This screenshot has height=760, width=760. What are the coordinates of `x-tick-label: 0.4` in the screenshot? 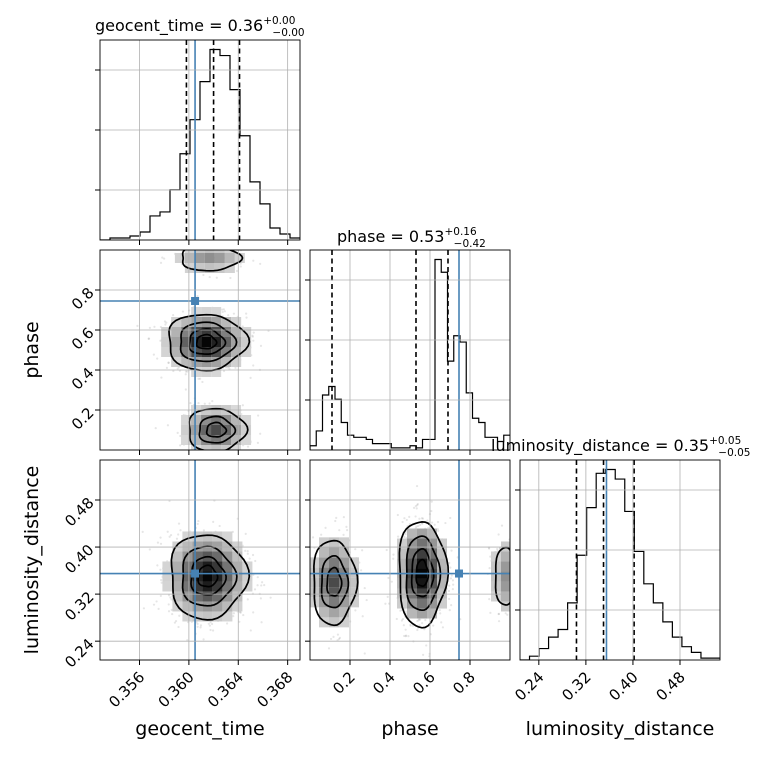 It's located at (384, 683).